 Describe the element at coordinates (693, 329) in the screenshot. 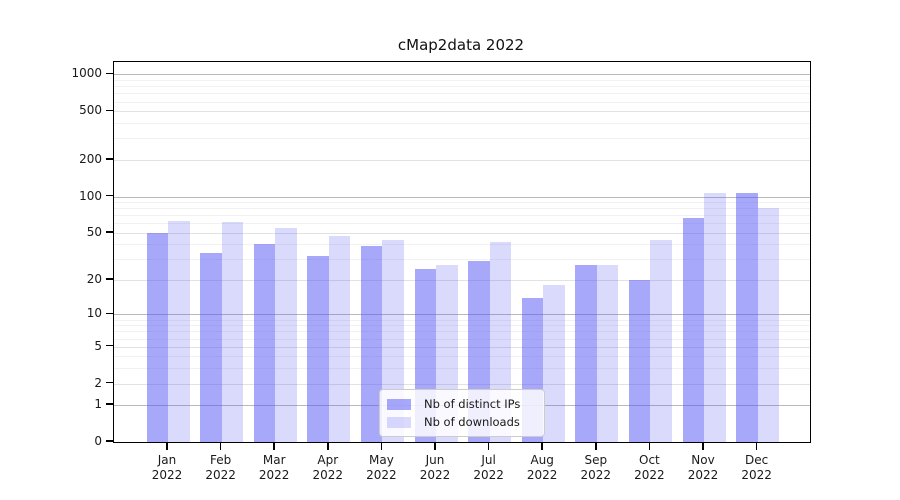

I see `bar-nov-distinct-ips` at that location.